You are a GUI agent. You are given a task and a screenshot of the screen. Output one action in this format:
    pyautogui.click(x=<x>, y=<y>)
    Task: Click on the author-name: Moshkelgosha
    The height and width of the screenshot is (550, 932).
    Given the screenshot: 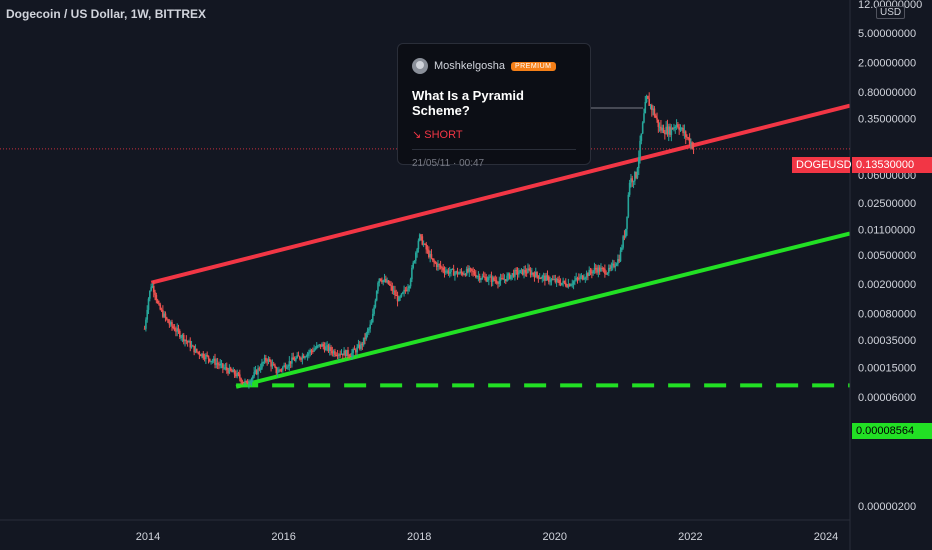 What is the action you would take?
    pyautogui.click(x=469, y=66)
    